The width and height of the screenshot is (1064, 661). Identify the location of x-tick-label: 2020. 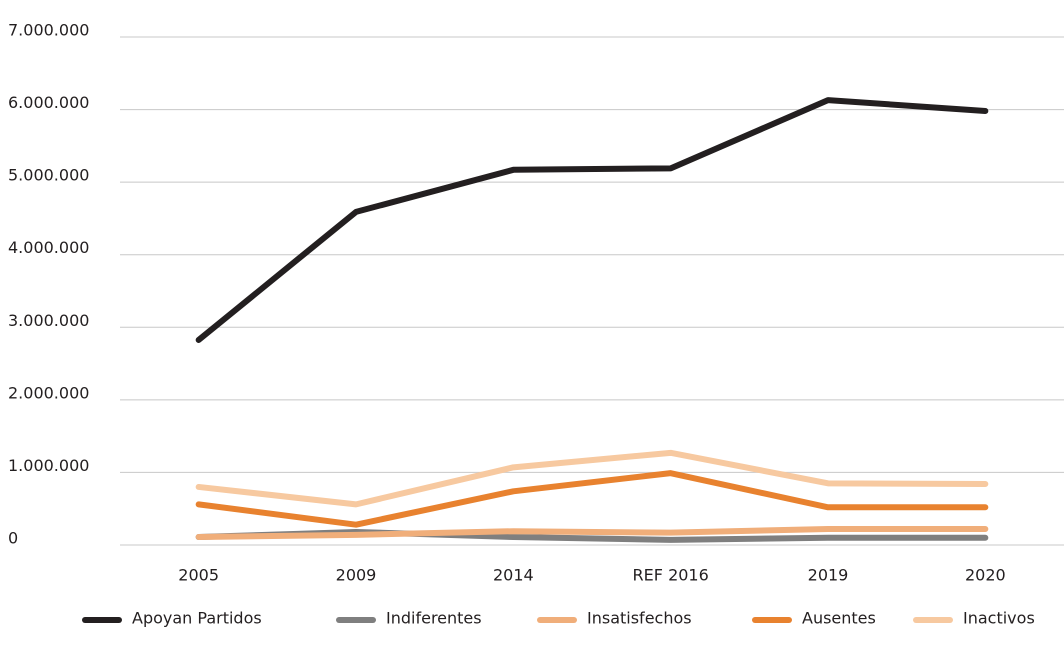
(985, 575).